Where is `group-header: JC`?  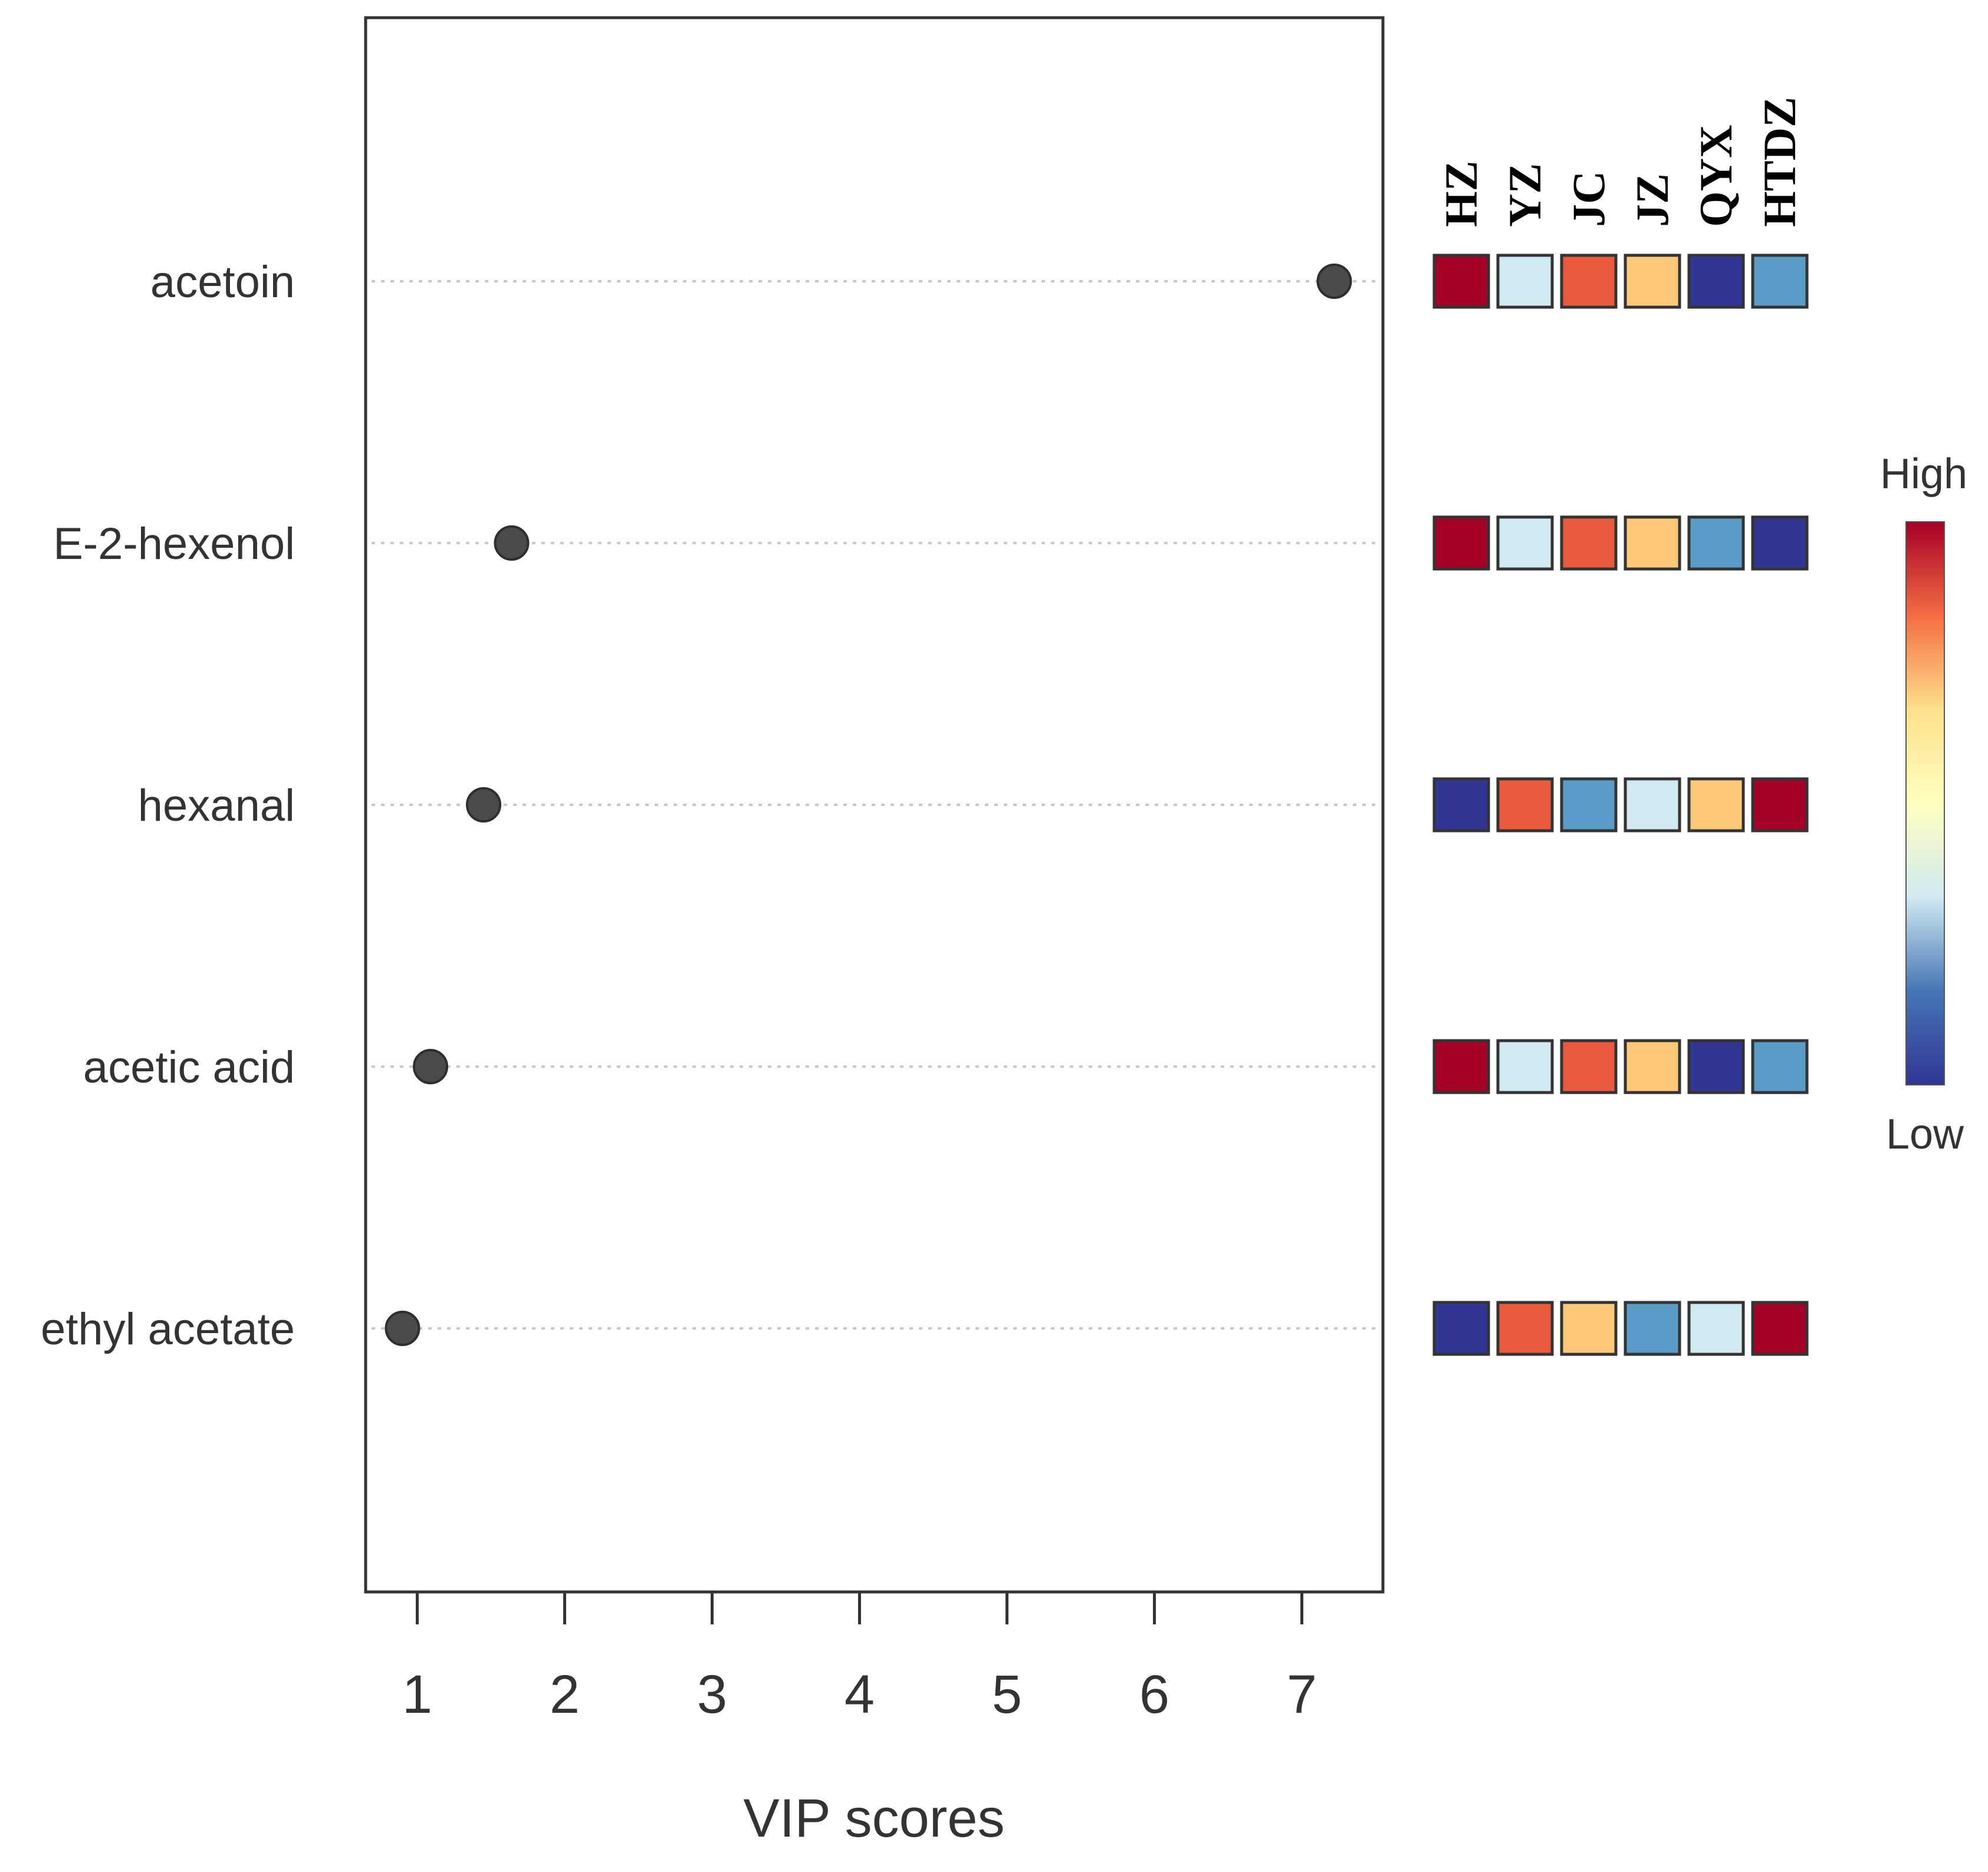 group-header: JC is located at coordinates (1588, 199).